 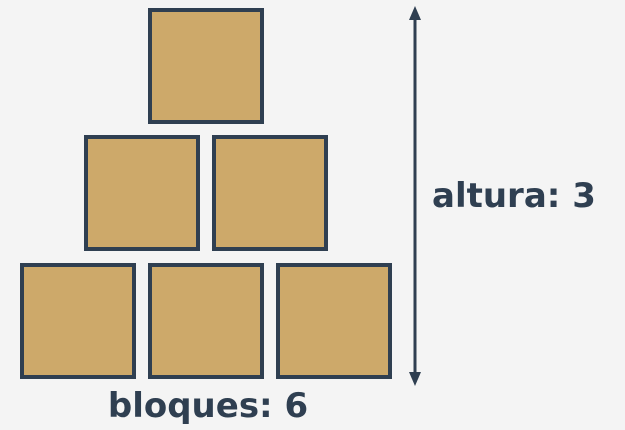 I want to click on blocks-count-label: bloques: 6, so click(x=208, y=406).